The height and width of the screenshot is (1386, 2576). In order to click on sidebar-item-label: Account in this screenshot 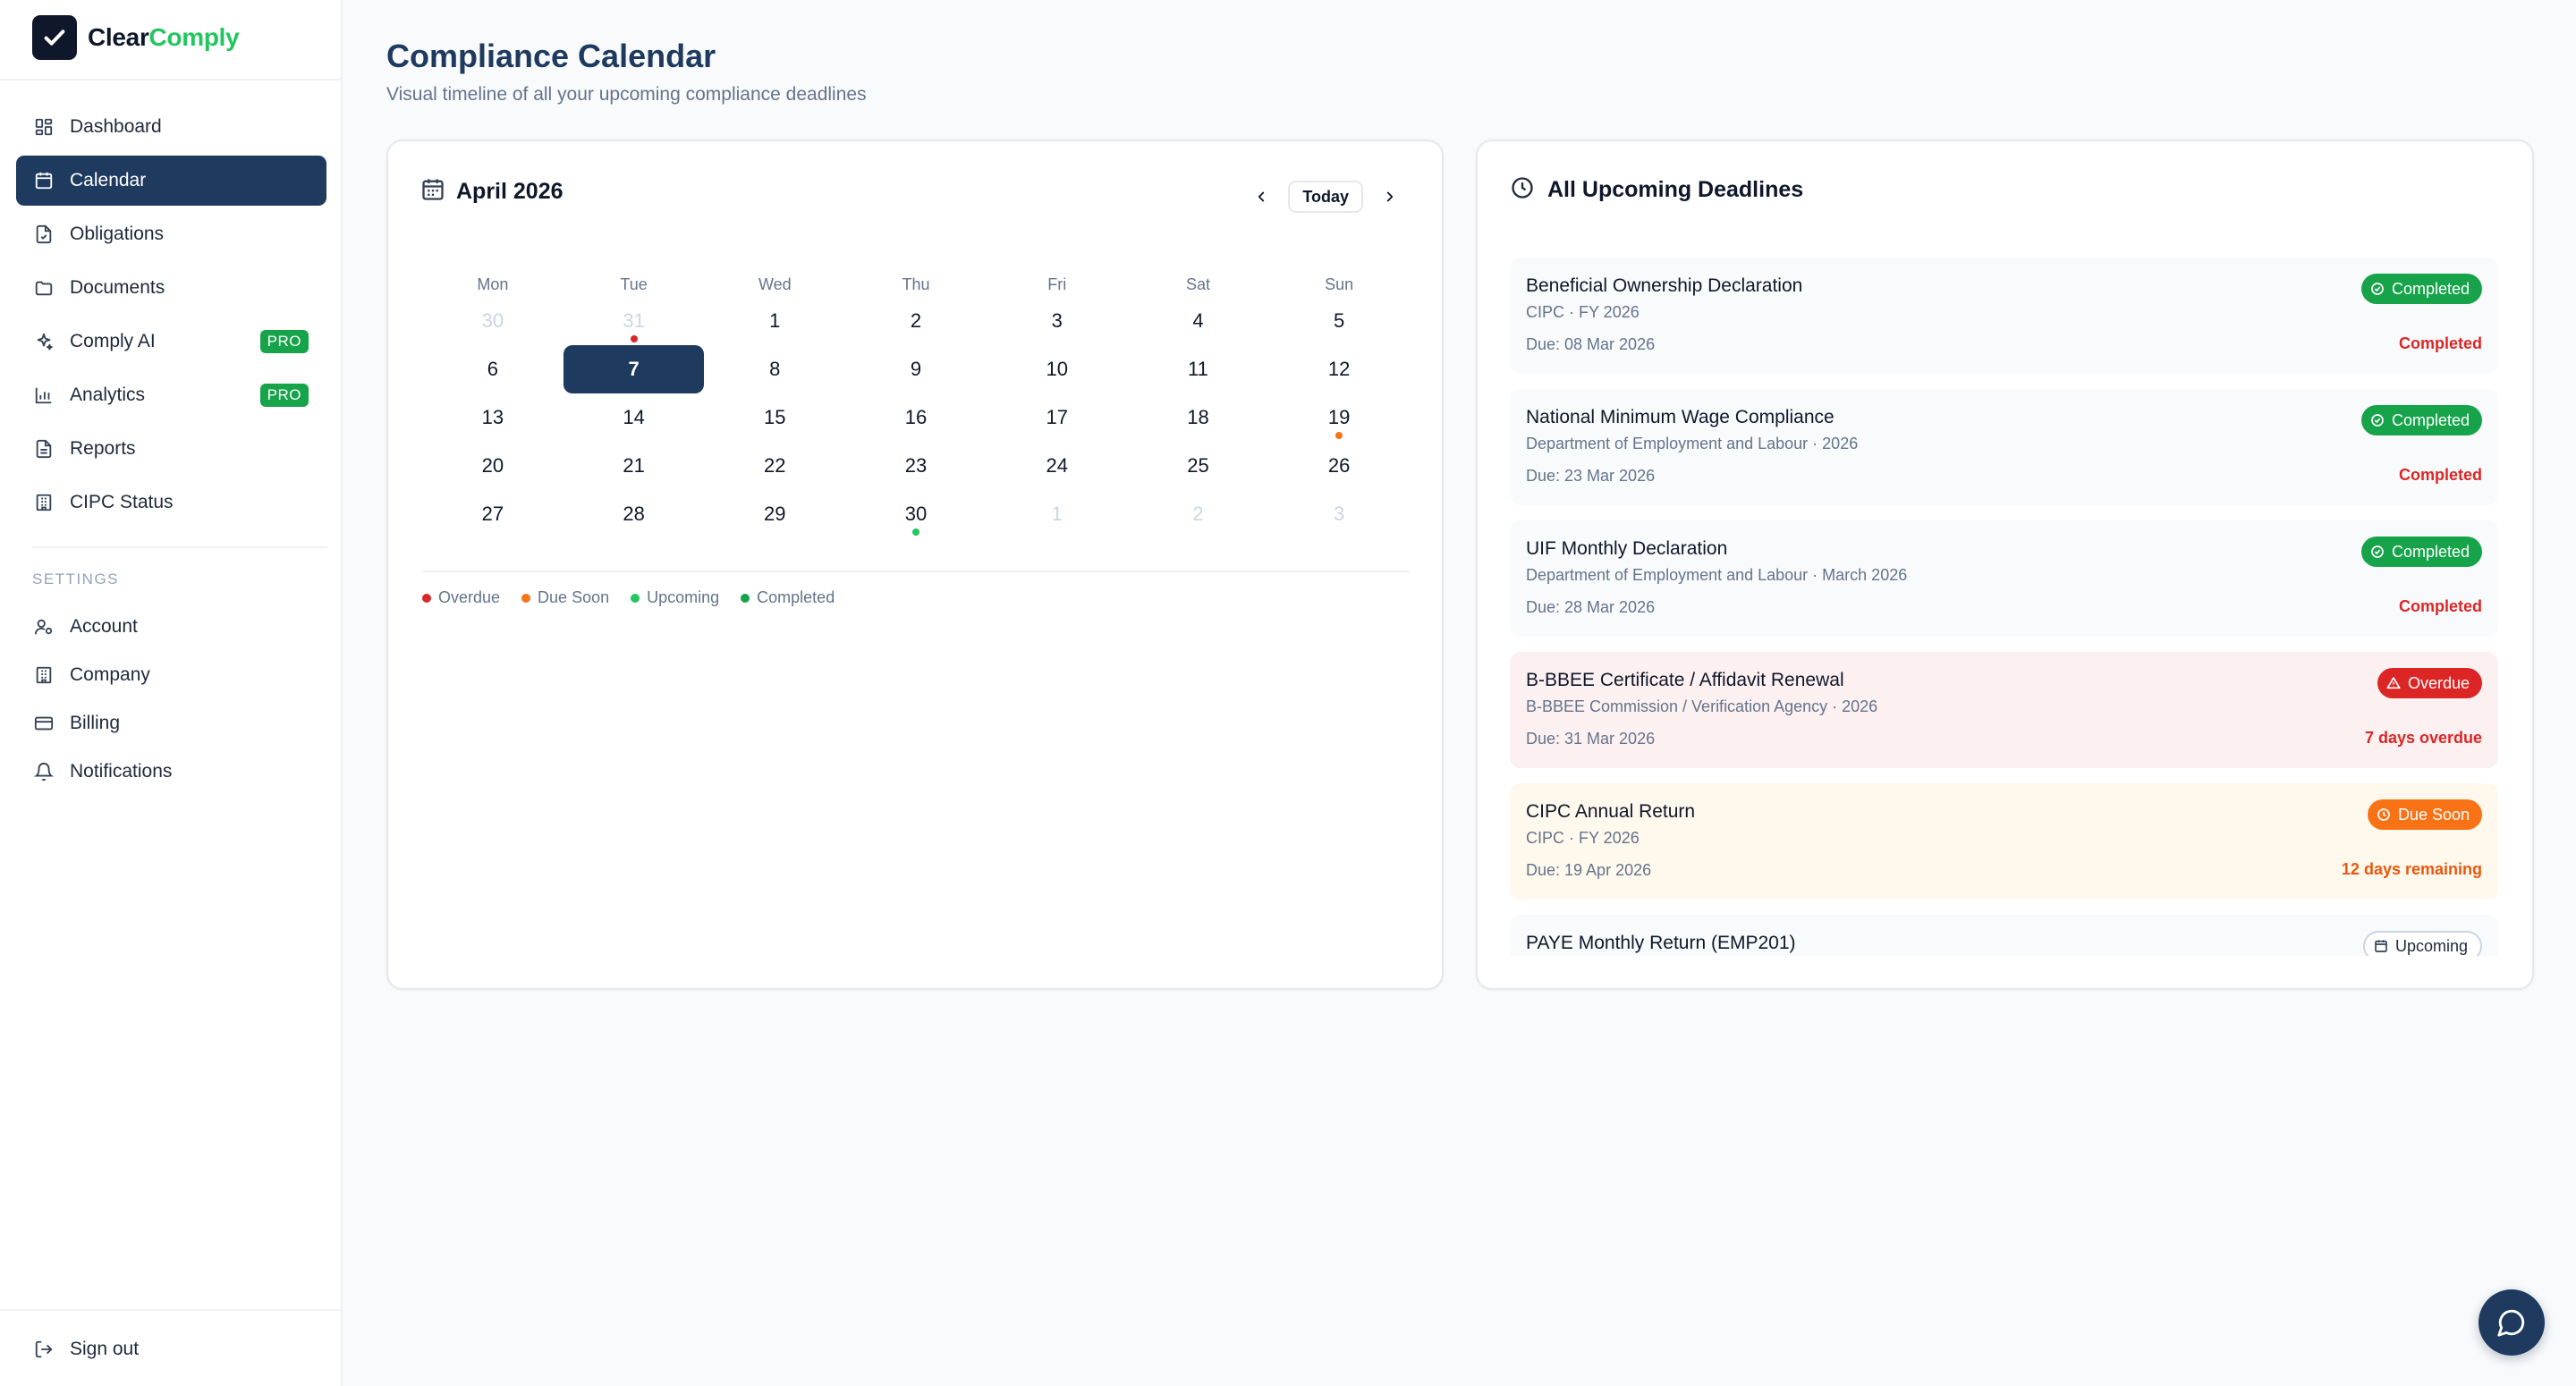, I will do `click(104, 626)`.